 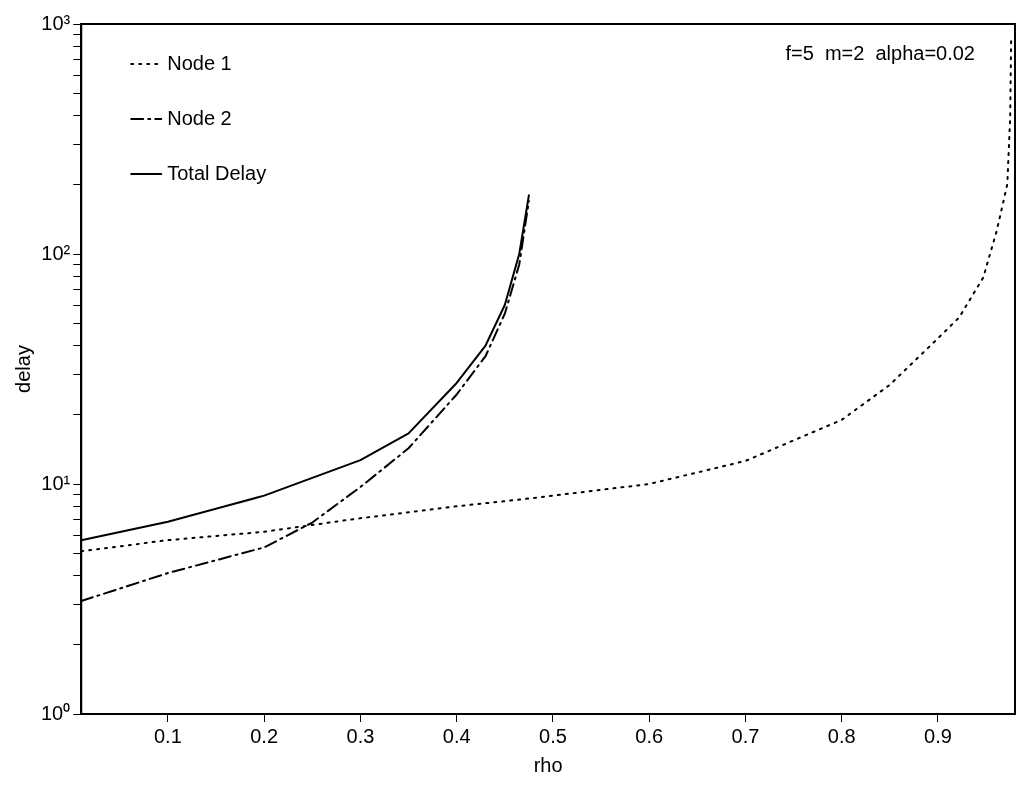 I want to click on x-tick-label: 0.2, so click(x=264, y=735).